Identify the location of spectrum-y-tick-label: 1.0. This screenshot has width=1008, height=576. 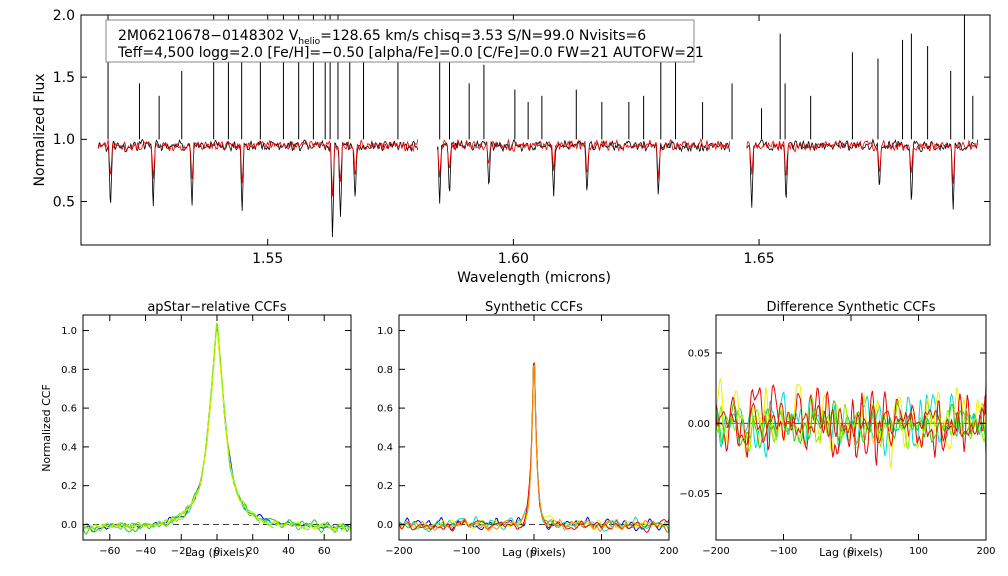
(64, 140).